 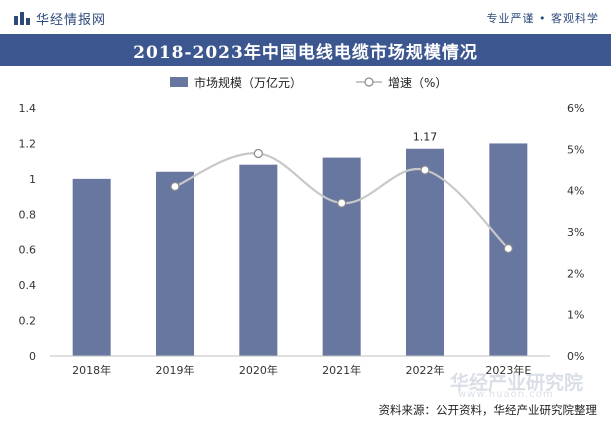 I want to click on y-right-tick-label: 1%, so click(x=575, y=315).